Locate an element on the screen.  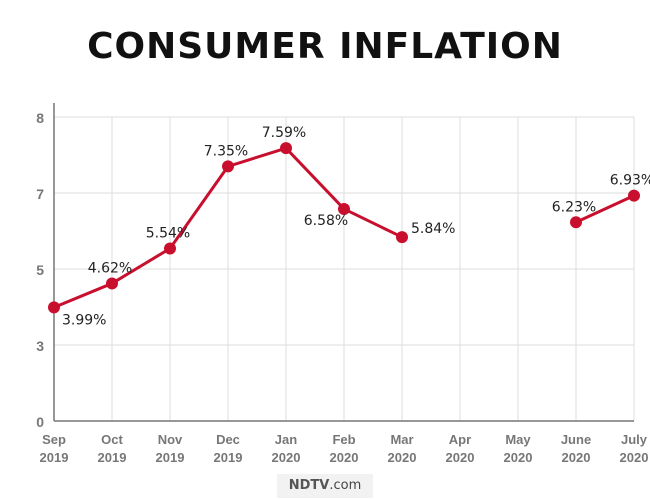
x-tick-label-month: Mar is located at coordinates (401, 439).